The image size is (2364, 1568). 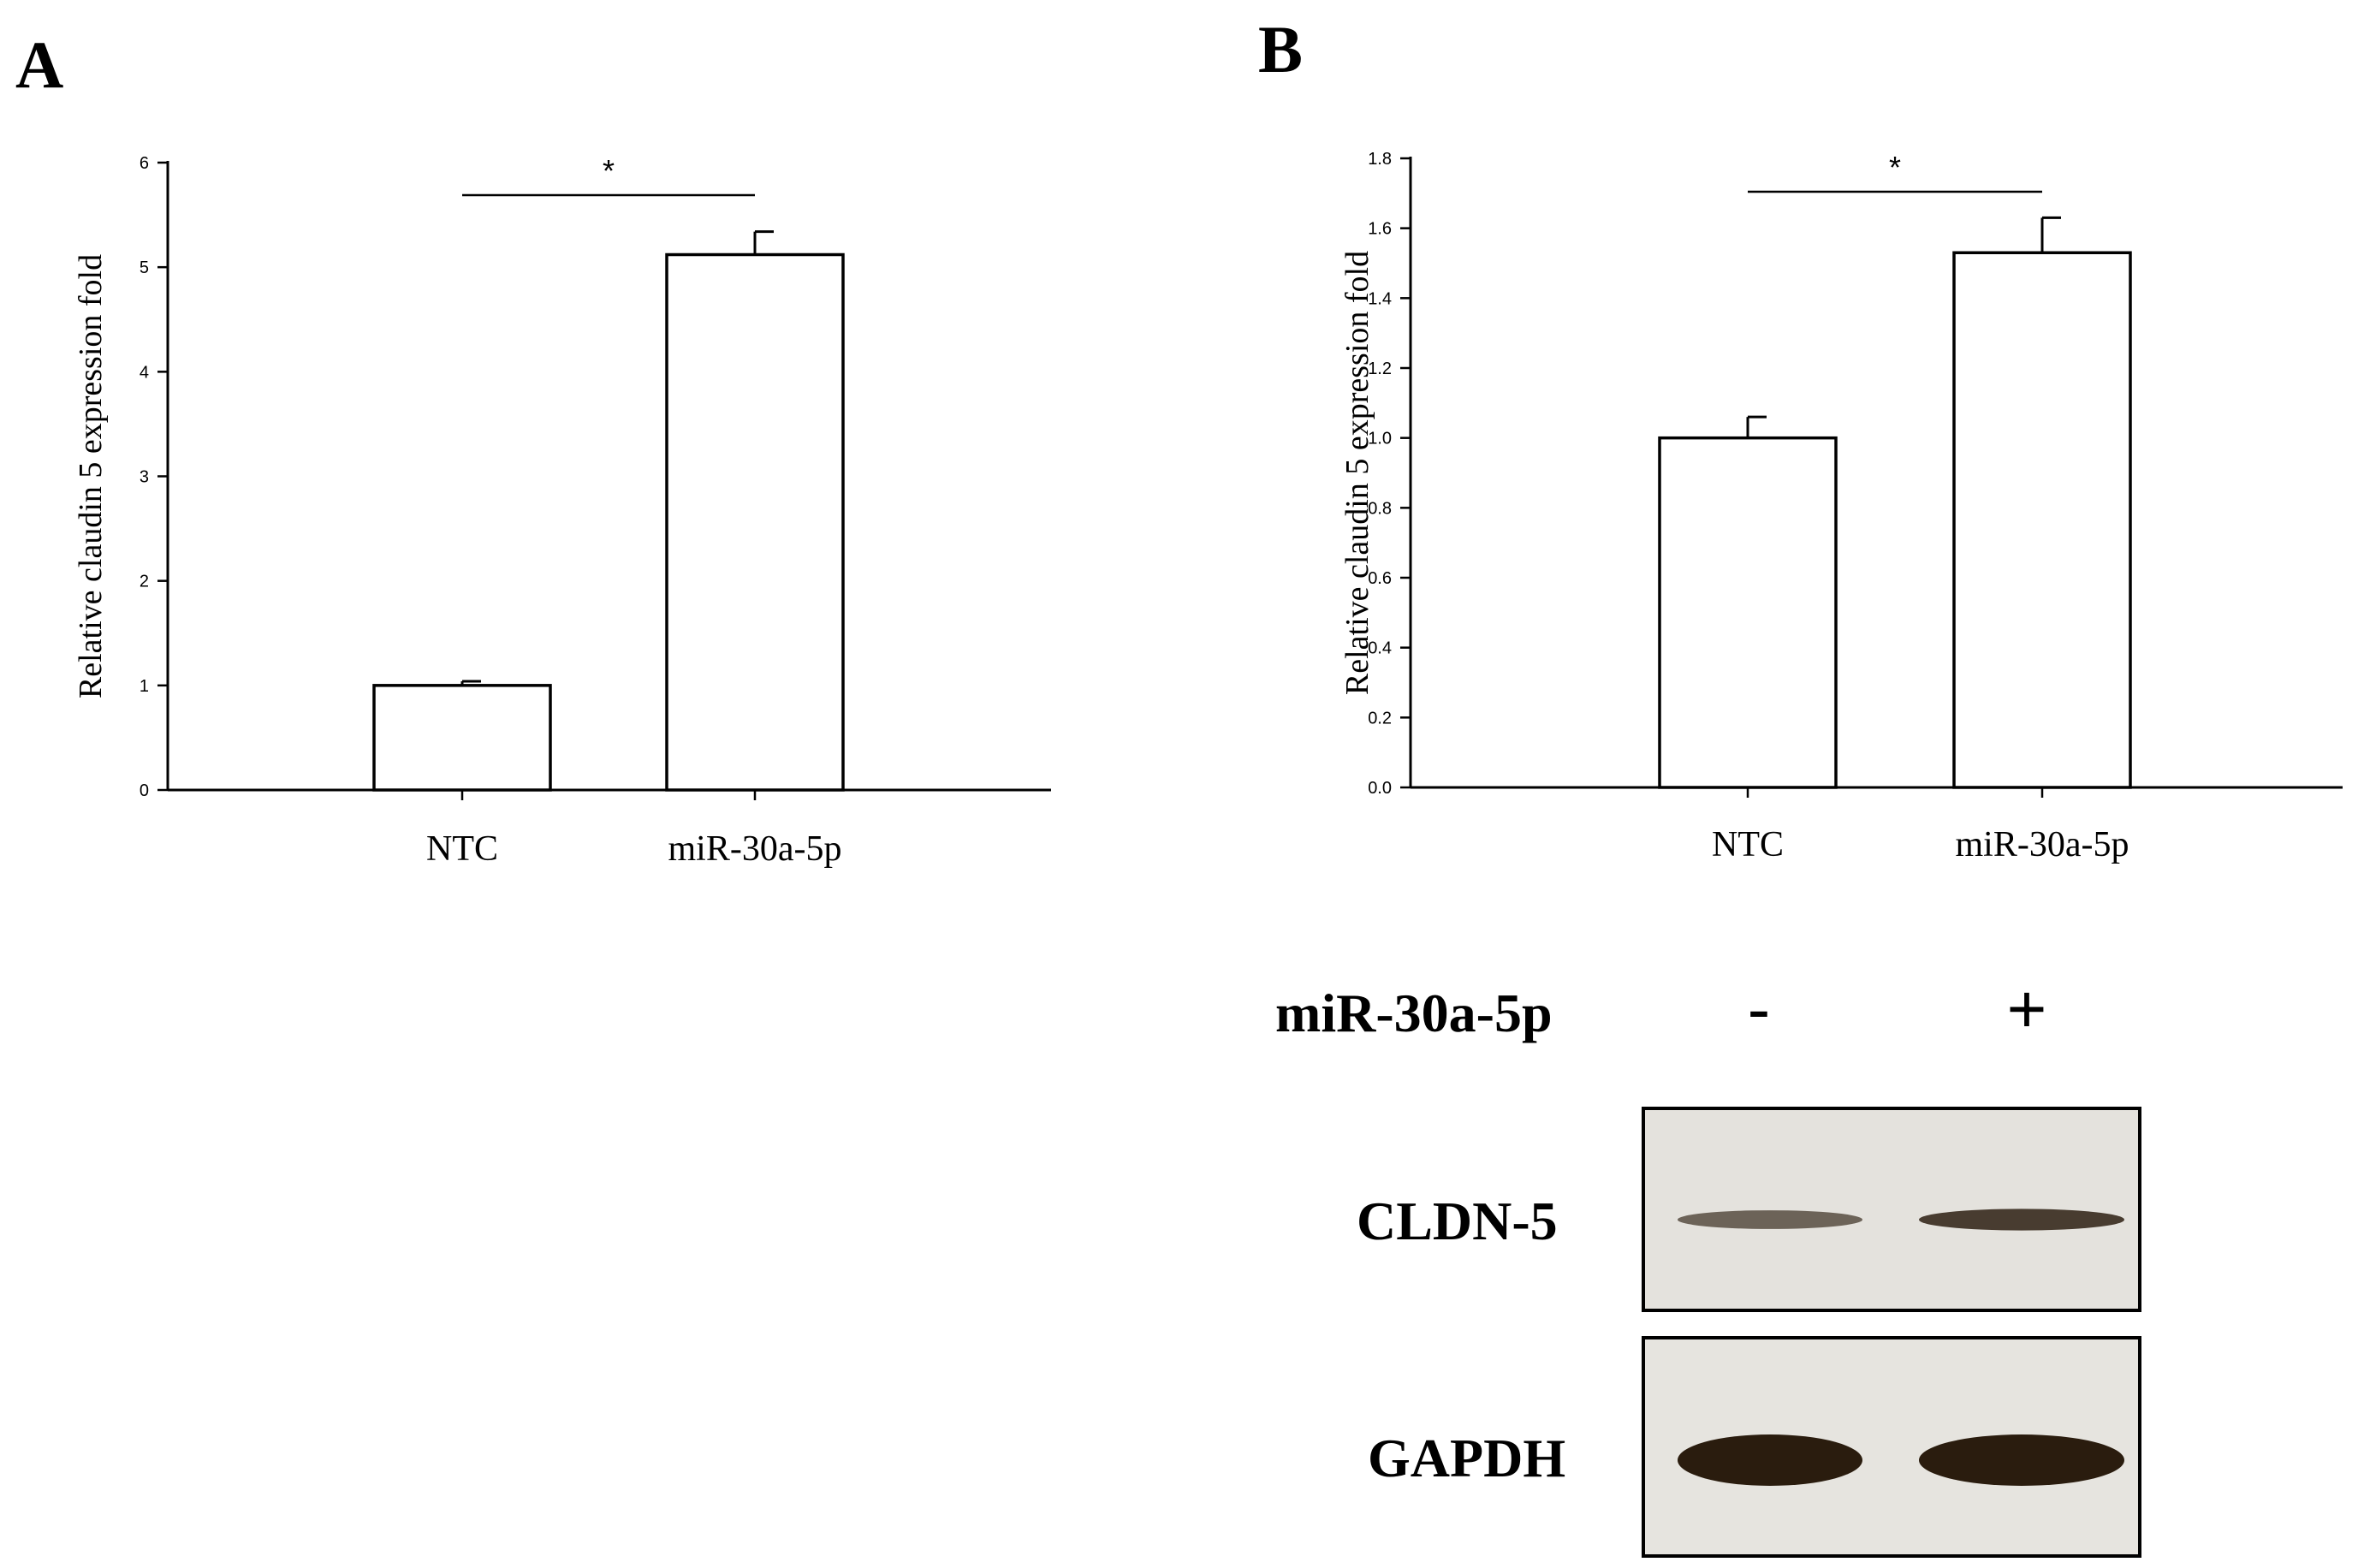 What do you see at coordinates (1380, 229) in the screenshot?
I see `chart-b-y-tick-label: 1.6` at bounding box center [1380, 229].